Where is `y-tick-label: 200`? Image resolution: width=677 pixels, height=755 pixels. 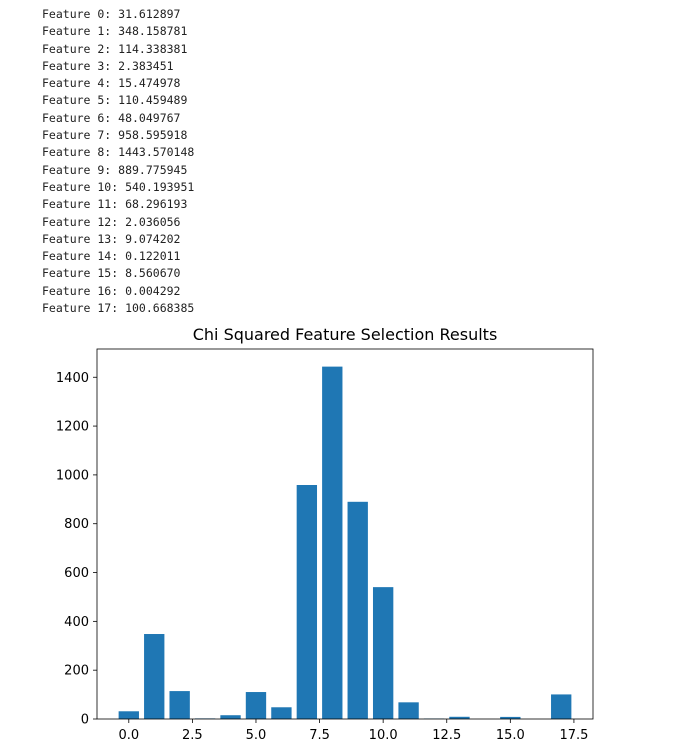 y-tick-label: 200 is located at coordinates (76, 671).